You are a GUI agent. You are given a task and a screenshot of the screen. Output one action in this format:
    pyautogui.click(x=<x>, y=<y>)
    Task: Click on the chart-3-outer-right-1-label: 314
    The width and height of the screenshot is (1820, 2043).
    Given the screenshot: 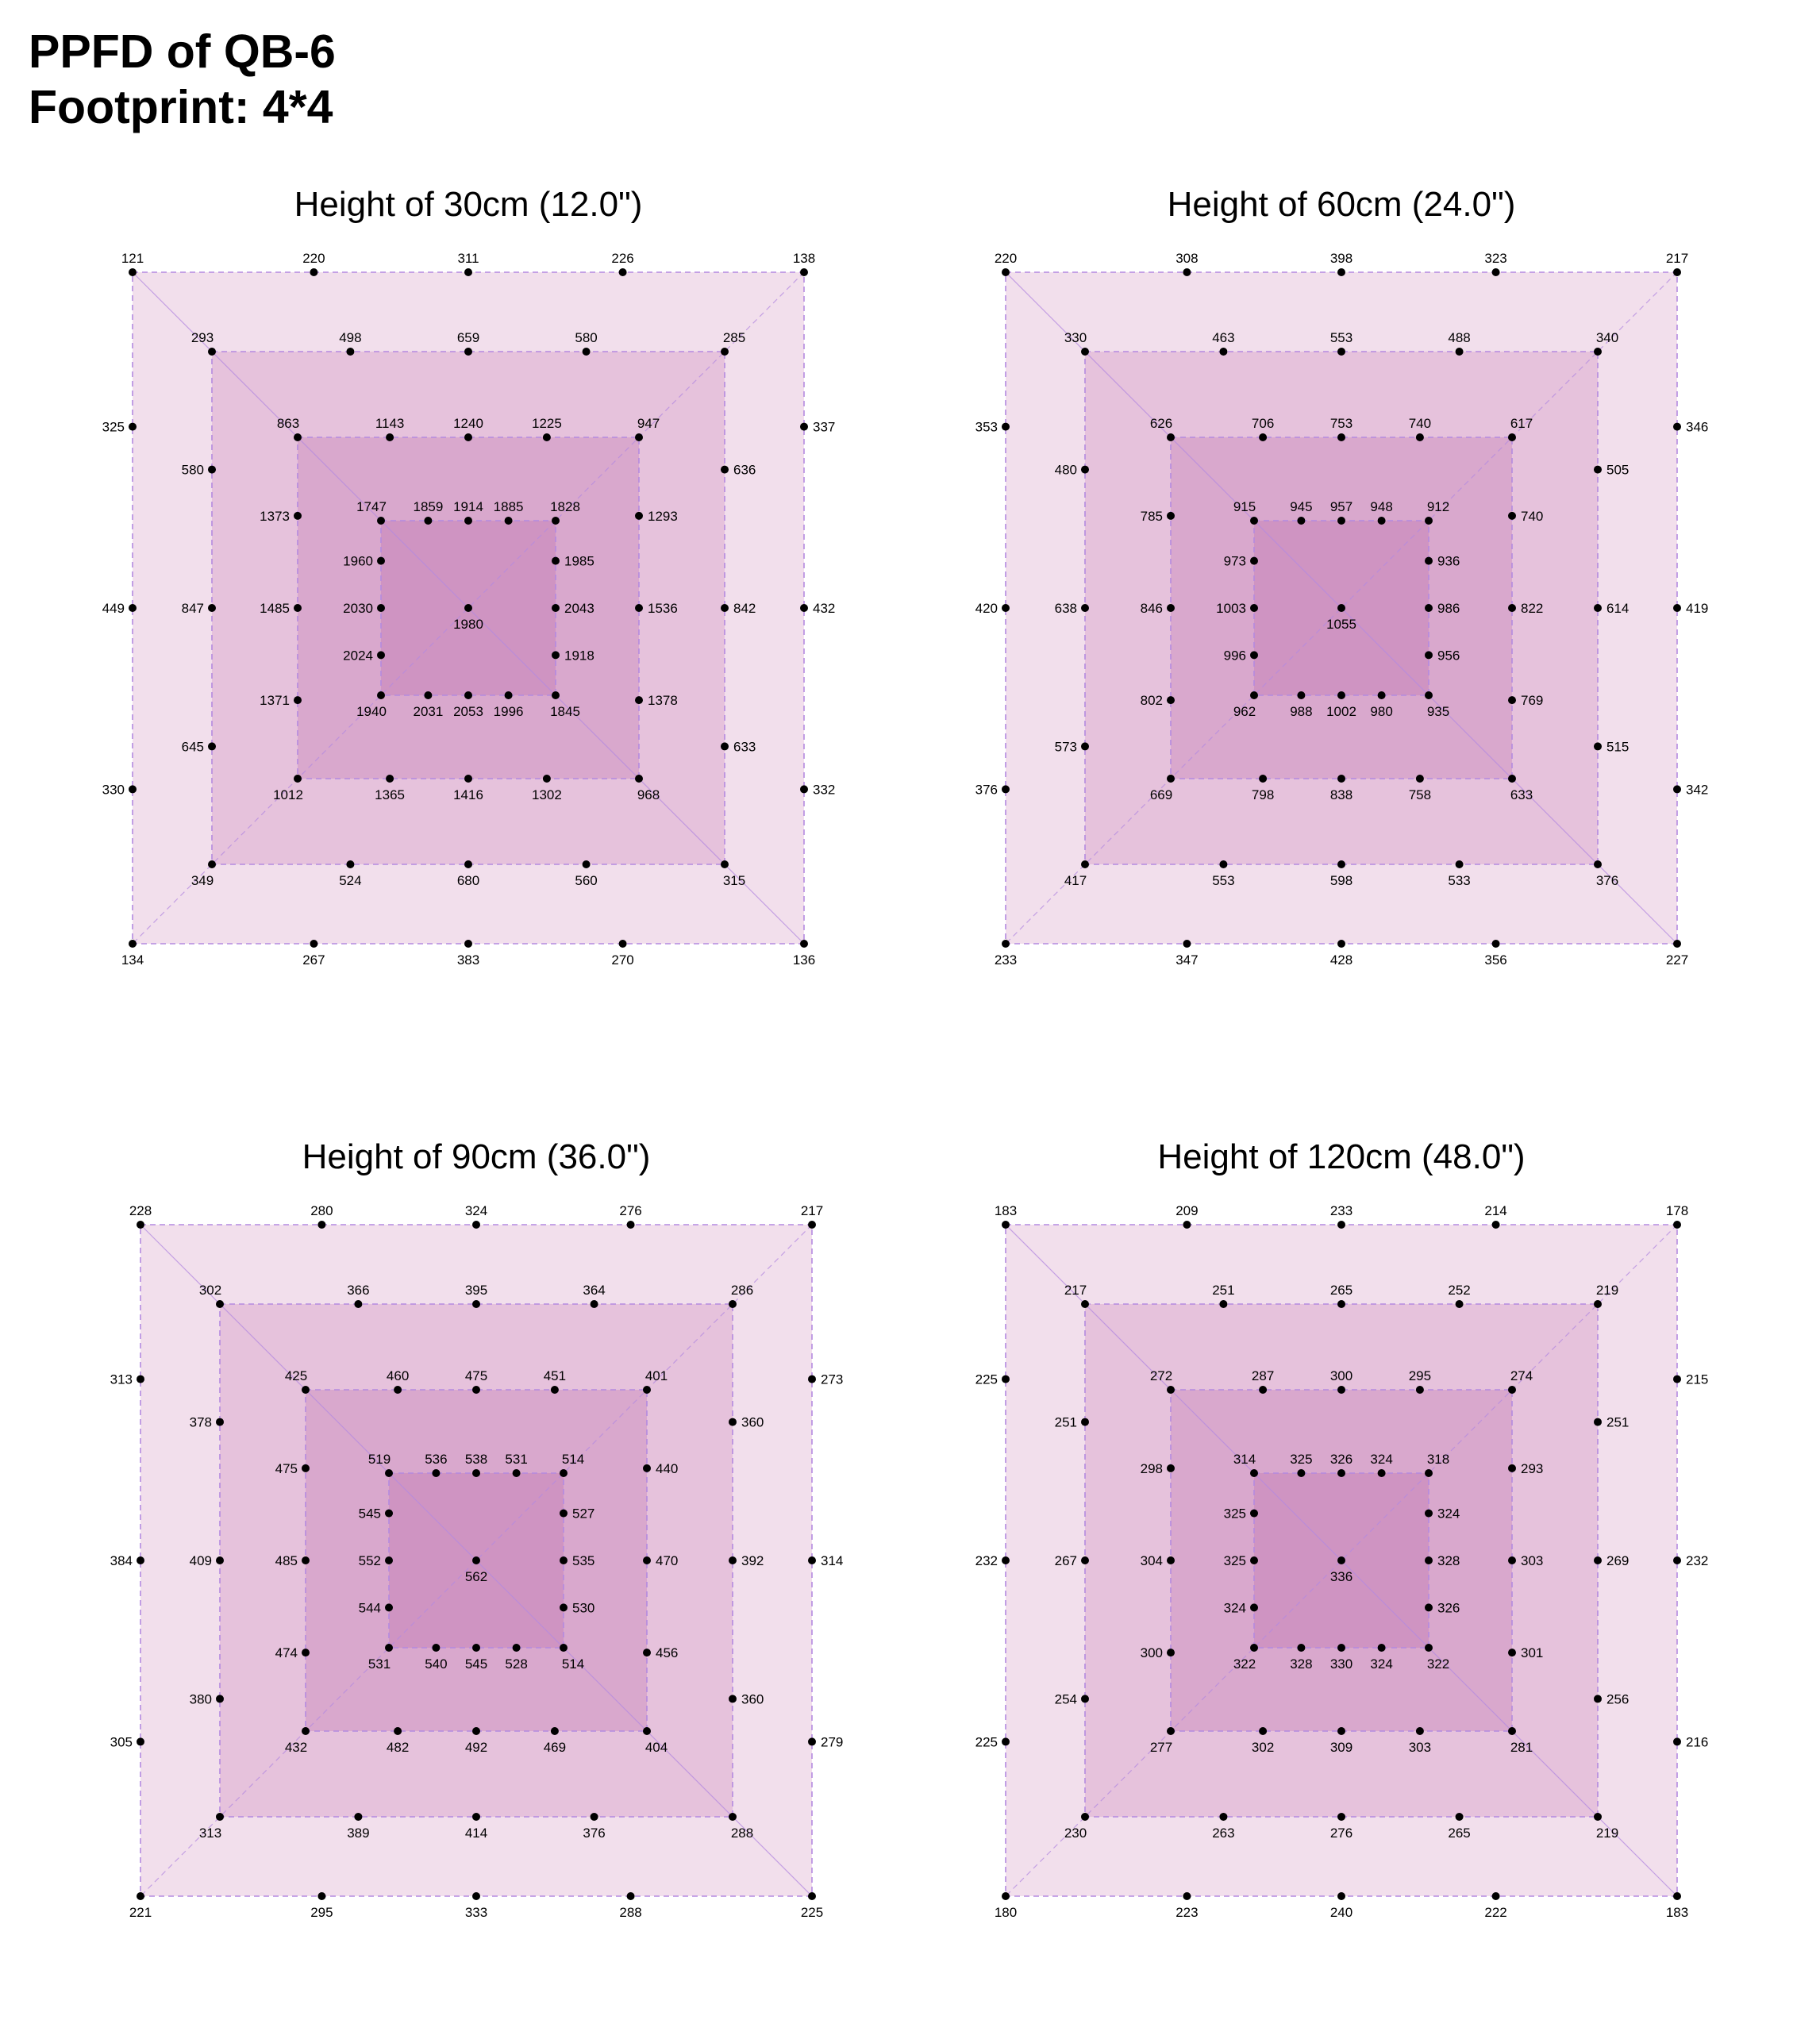 What is the action you would take?
    pyautogui.click(x=832, y=1561)
    